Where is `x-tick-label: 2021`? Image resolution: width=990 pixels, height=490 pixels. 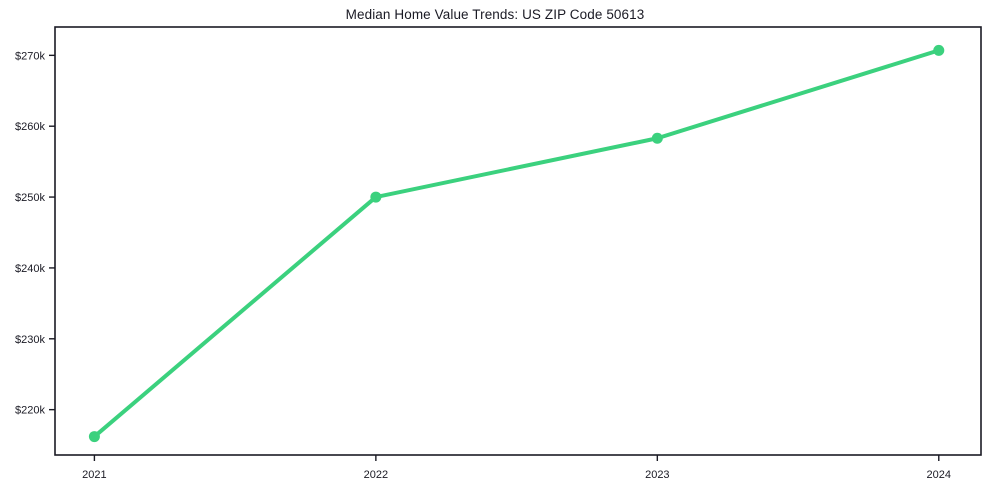 x-tick-label: 2021 is located at coordinates (94, 475).